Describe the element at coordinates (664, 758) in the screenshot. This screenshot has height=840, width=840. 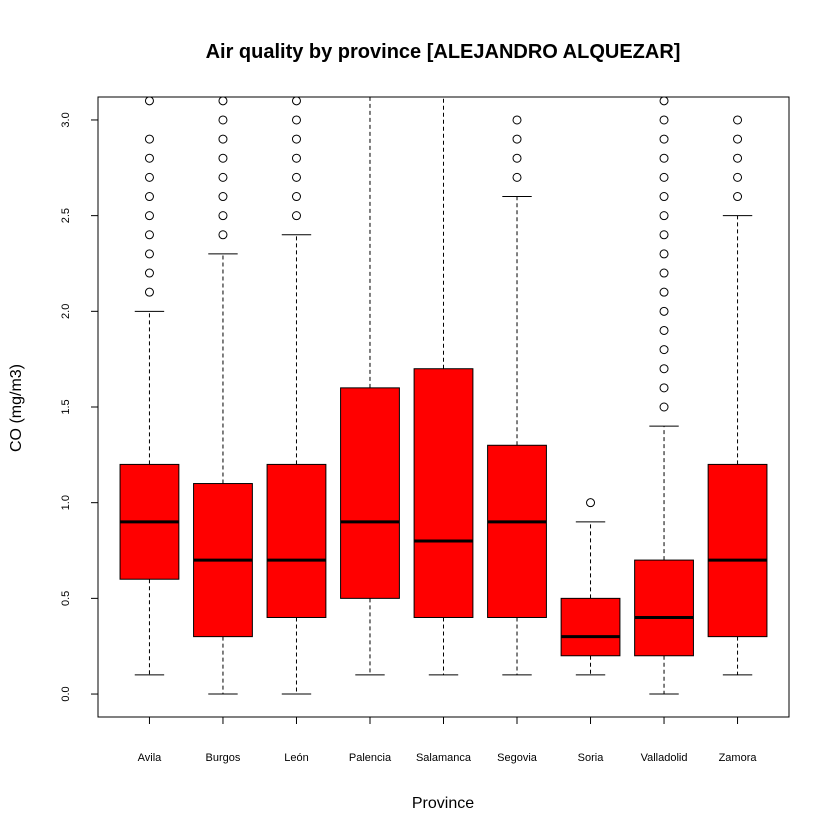
I see `x-tick-label-7: Valladolid` at that location.